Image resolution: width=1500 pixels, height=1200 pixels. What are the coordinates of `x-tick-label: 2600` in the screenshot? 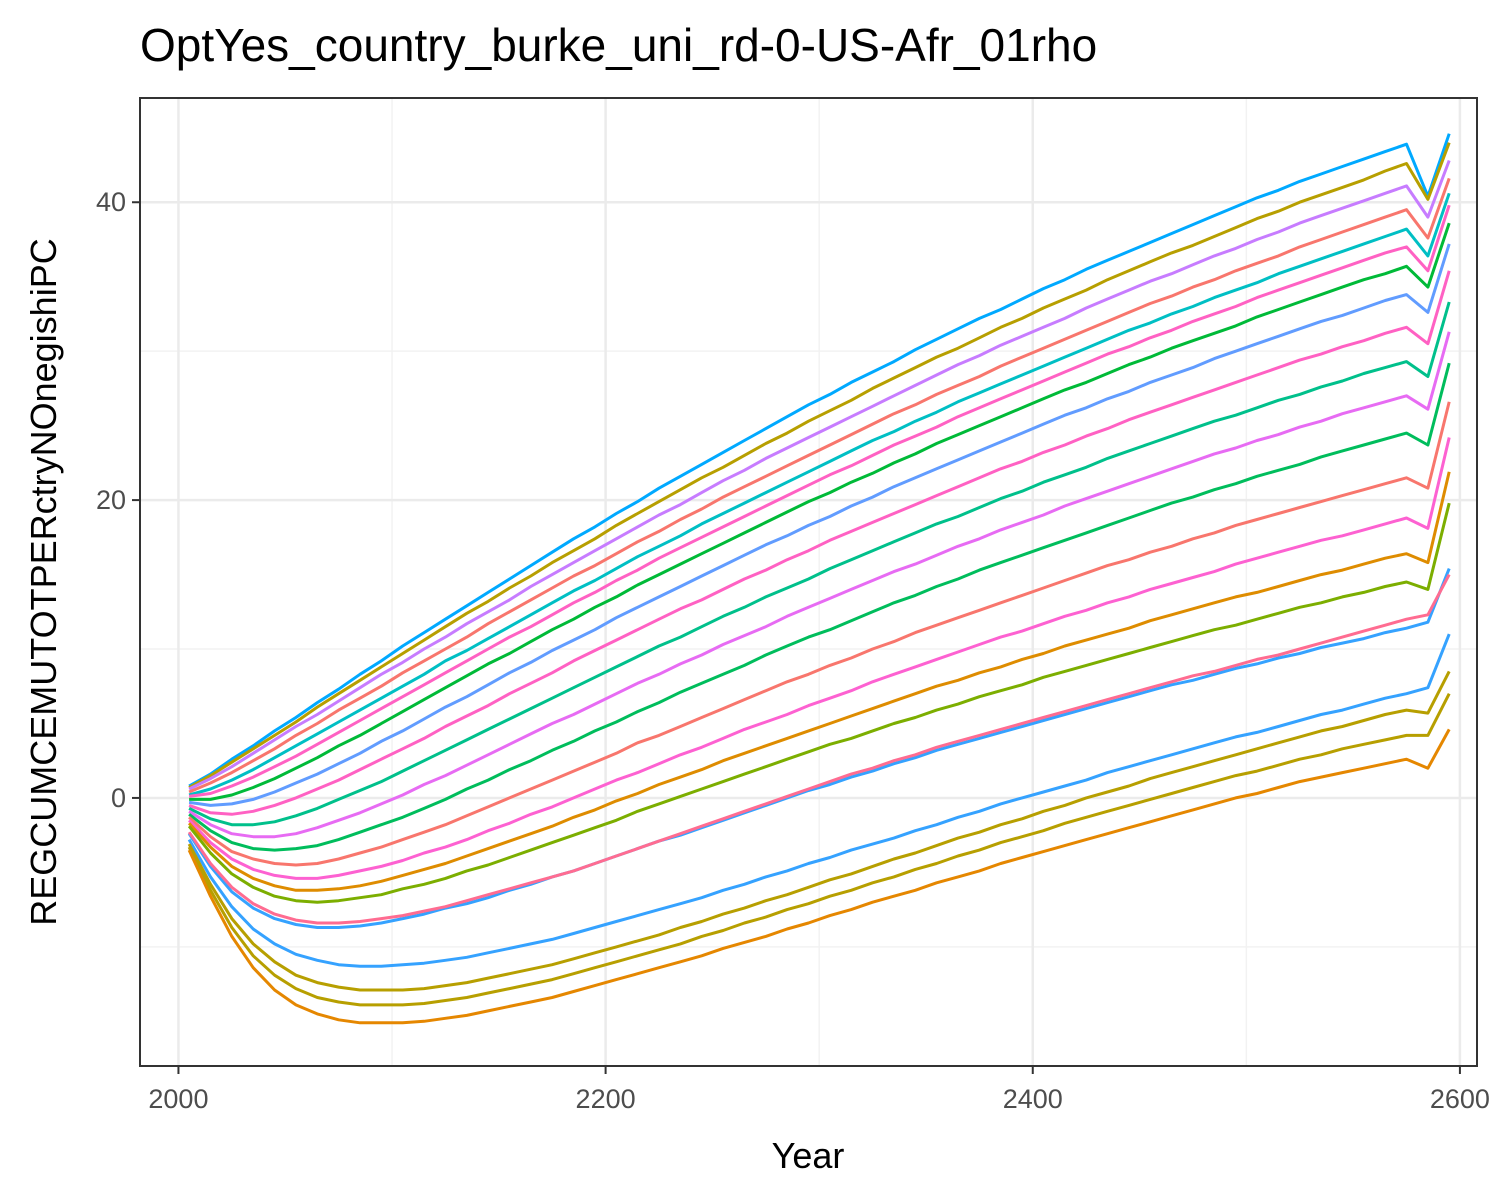 It's located at (1460, 1099).